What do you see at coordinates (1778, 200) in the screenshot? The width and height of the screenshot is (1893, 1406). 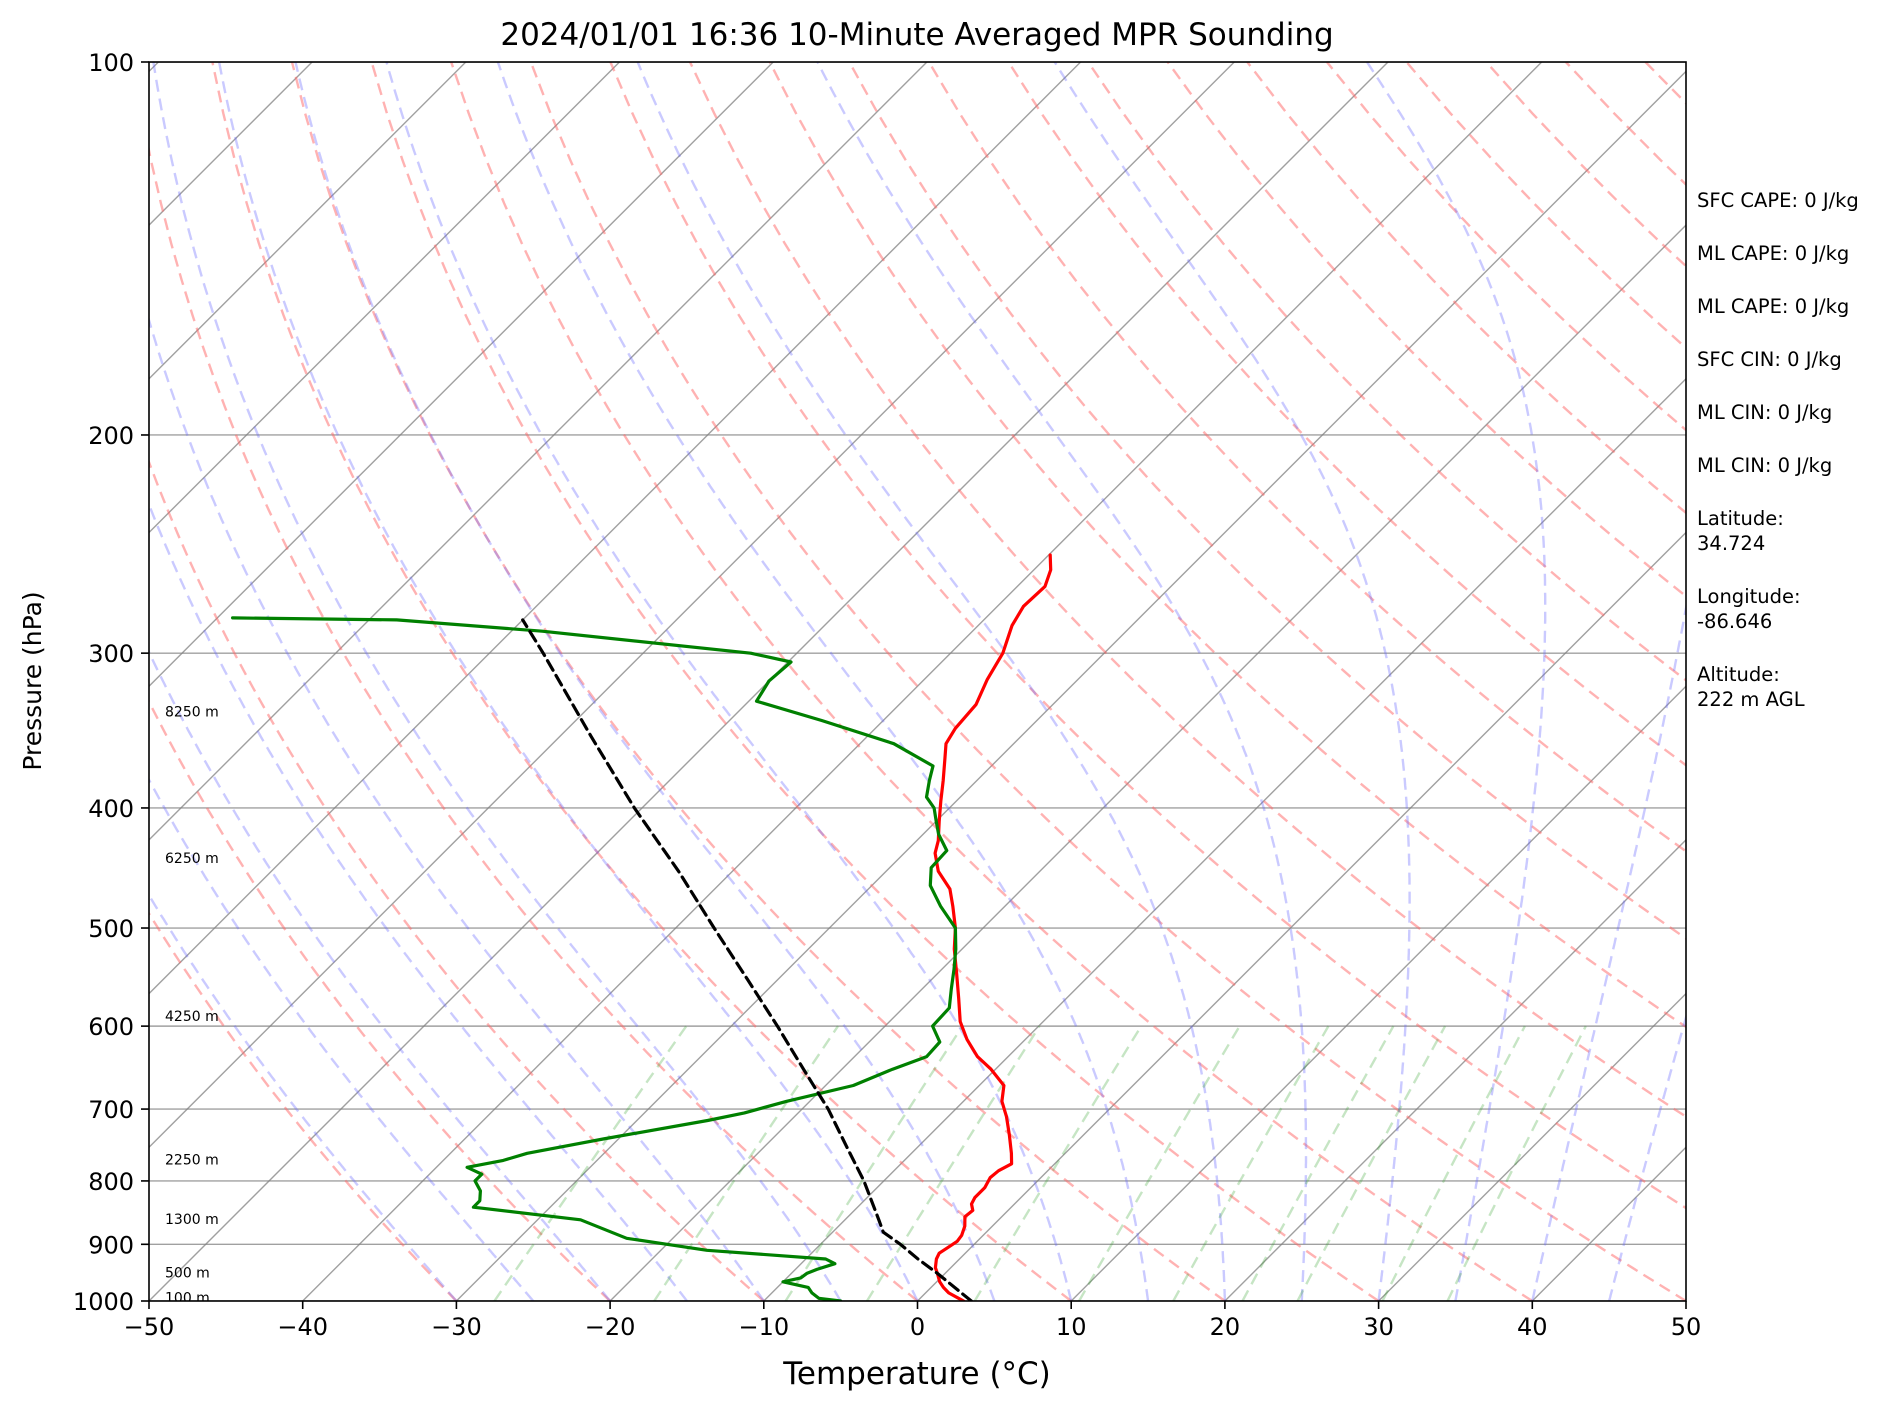 I see `sfc-cape-text: SFC CAPE: 0 J/kg` at bounding box center [1778, 200].